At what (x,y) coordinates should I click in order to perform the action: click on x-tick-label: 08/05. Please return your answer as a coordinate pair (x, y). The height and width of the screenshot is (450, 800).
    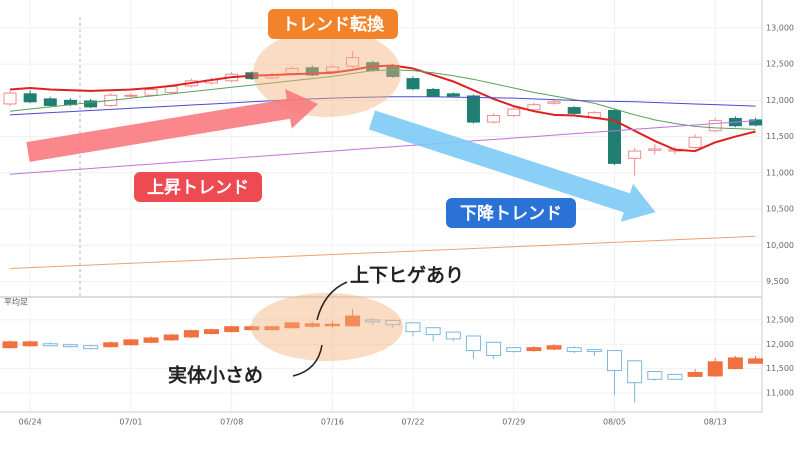
    Looking at the image, I should click on (614, 422).